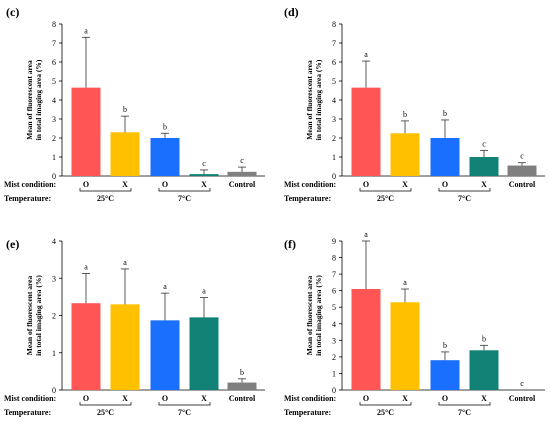 The image size is (550, 426). Describe the element at coordinates (12, 244) in the screenshot. I see `panel-label: (e)` at that location.